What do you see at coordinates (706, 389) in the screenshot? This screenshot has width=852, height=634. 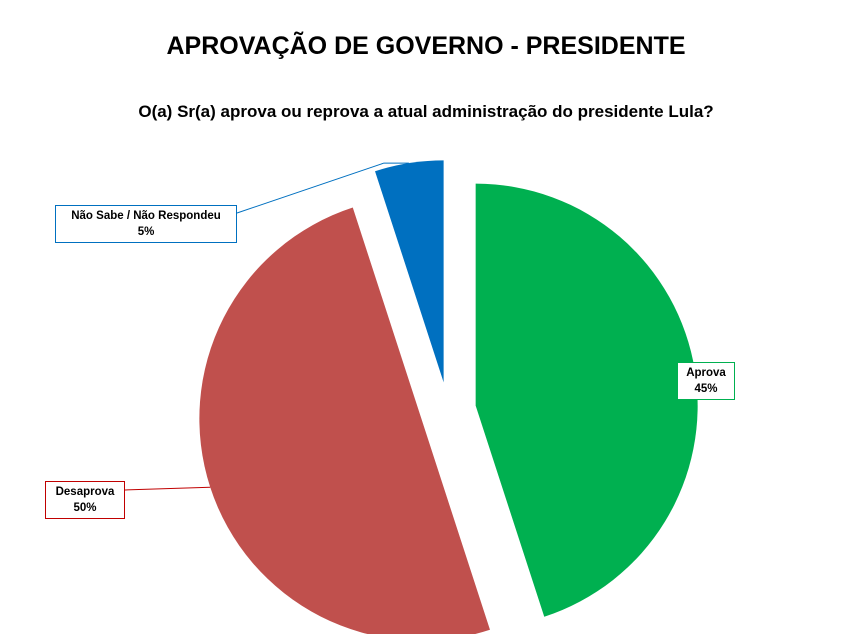 I see `slice-label-aprova-value: 45%` at bounding box center [706, 389].